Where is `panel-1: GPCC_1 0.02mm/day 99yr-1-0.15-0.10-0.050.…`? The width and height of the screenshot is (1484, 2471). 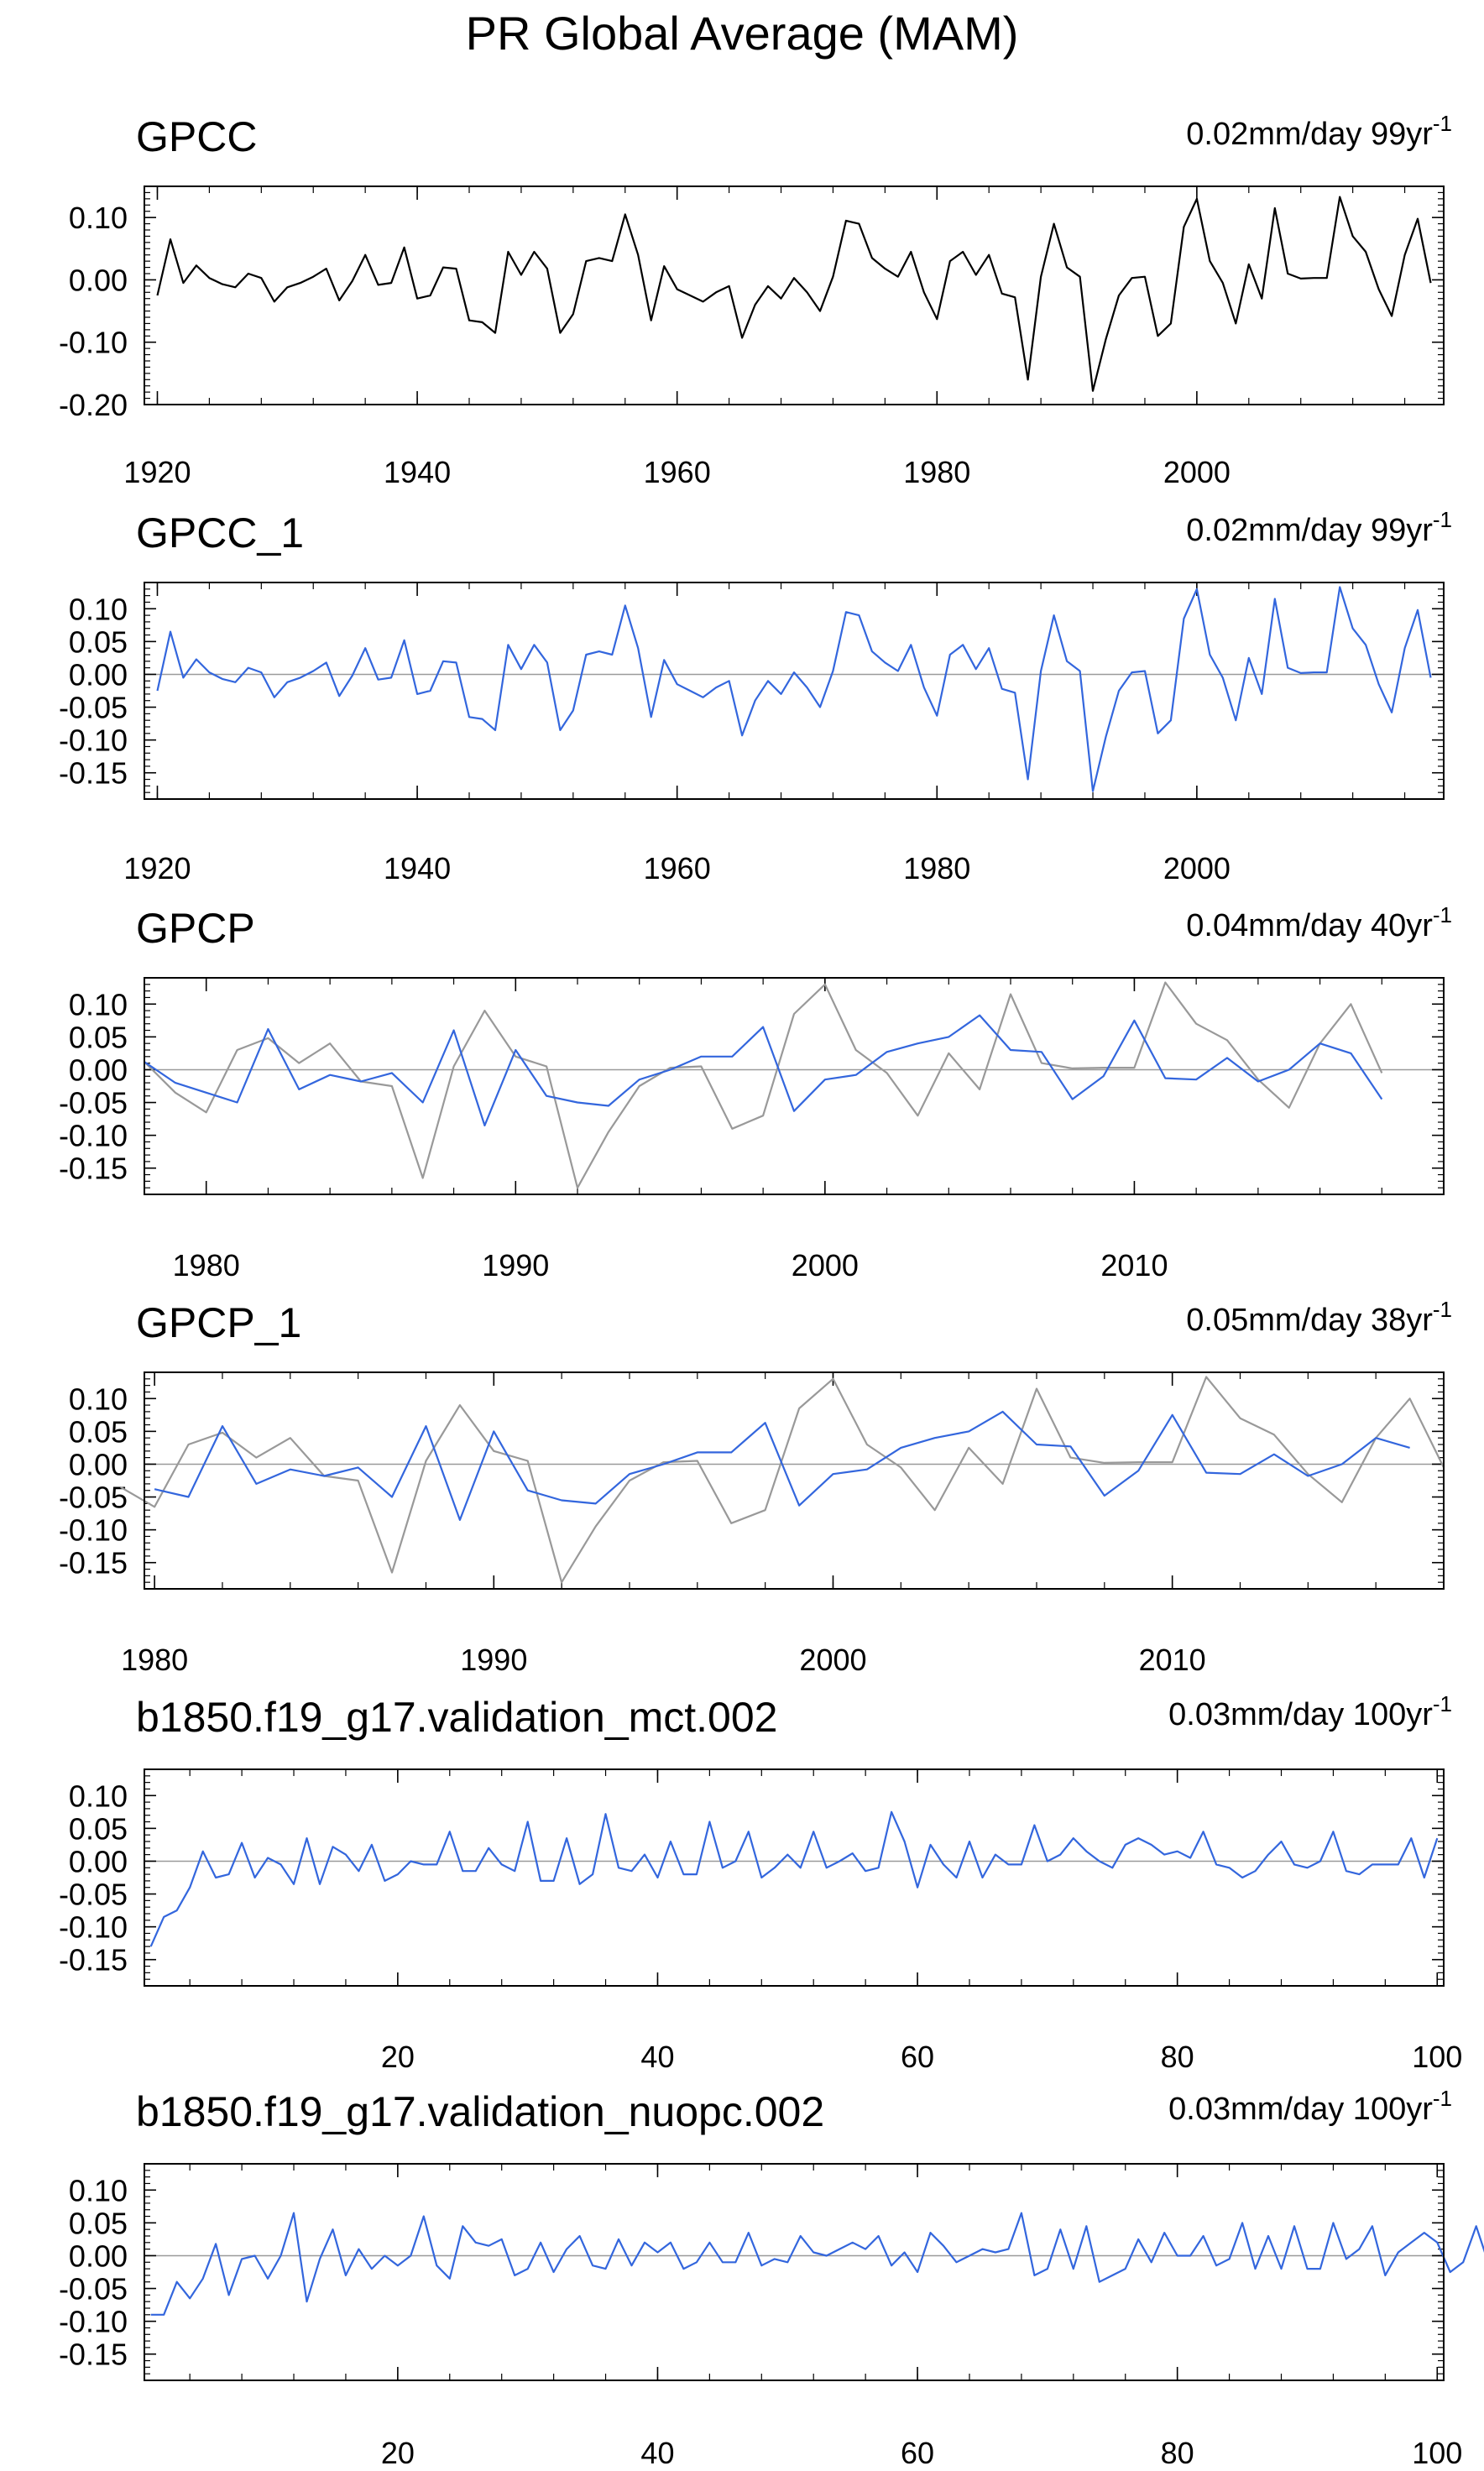
panel-1: GPCC_1 0.02mm/day 99yr-1-0.15-0.10-0.050.… is located at coordinates (755, 696).